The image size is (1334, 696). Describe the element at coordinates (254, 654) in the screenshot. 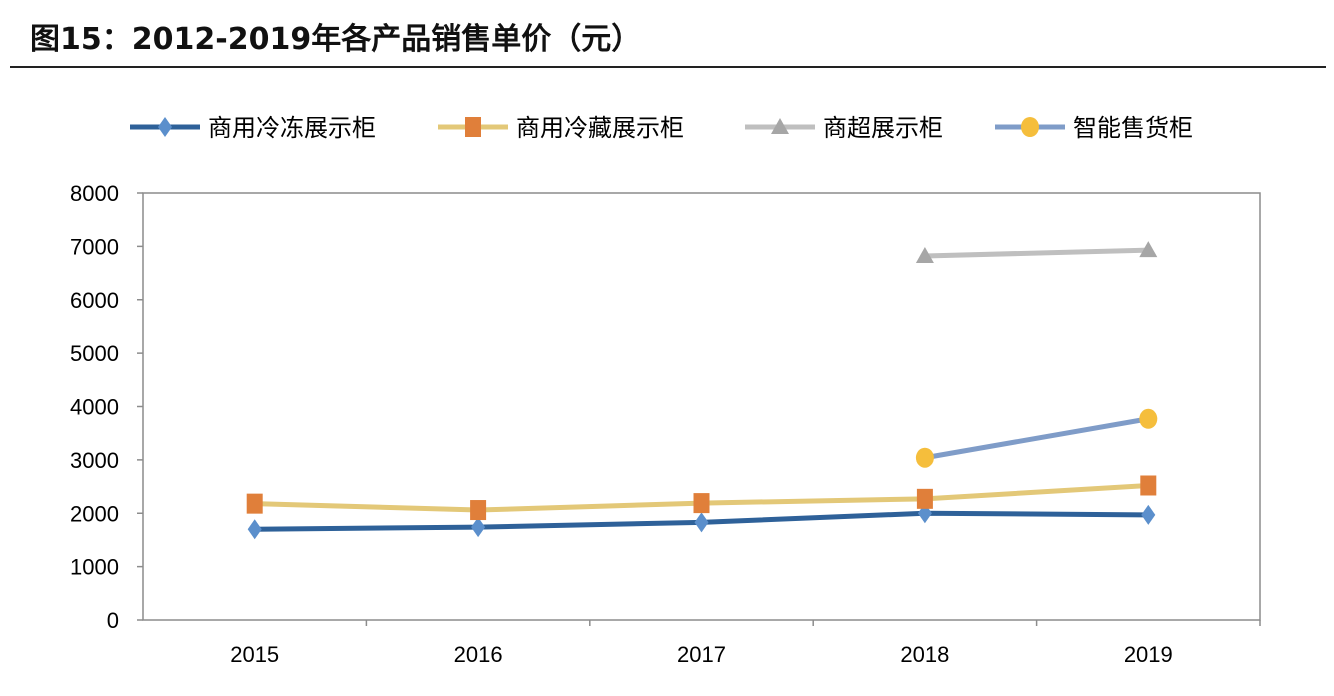

I see `x-tick-label: 2015` at that location.